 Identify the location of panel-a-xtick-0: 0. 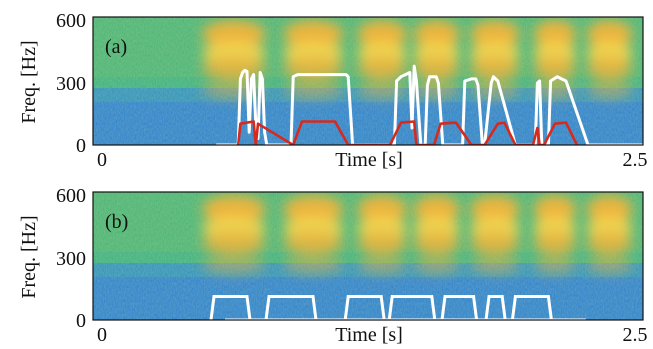
(102, 160).